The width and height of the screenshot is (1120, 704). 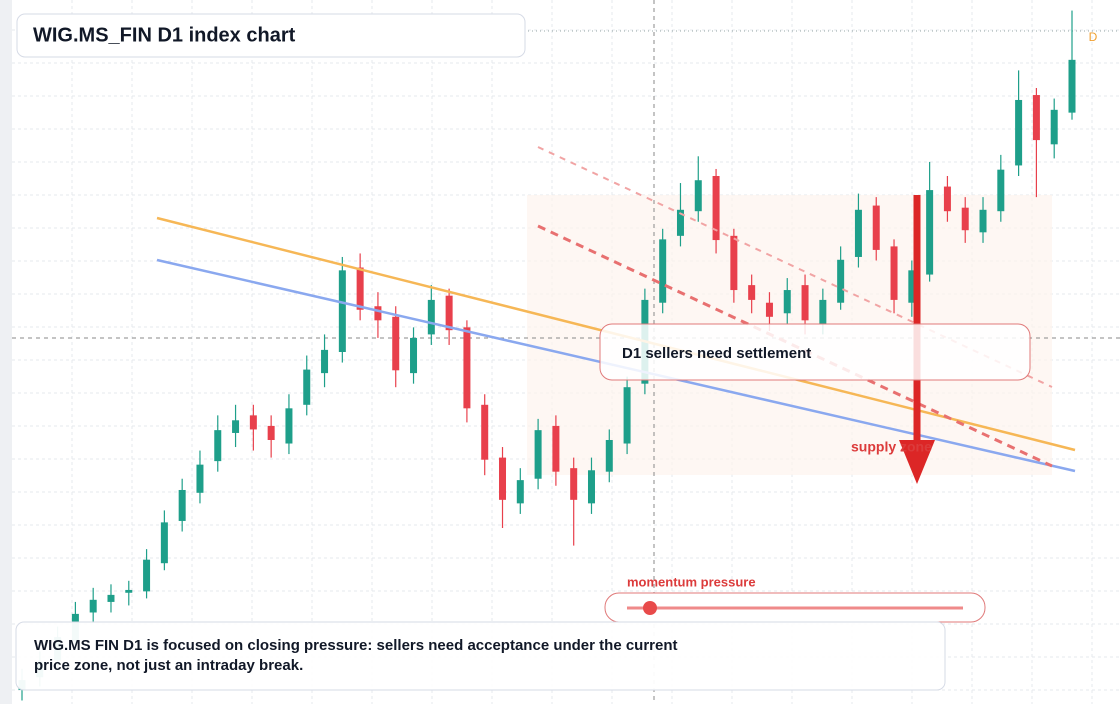 I want to click on chart-title: WIG.MS_FIN D1 index chart, so click(x=164, y=35).